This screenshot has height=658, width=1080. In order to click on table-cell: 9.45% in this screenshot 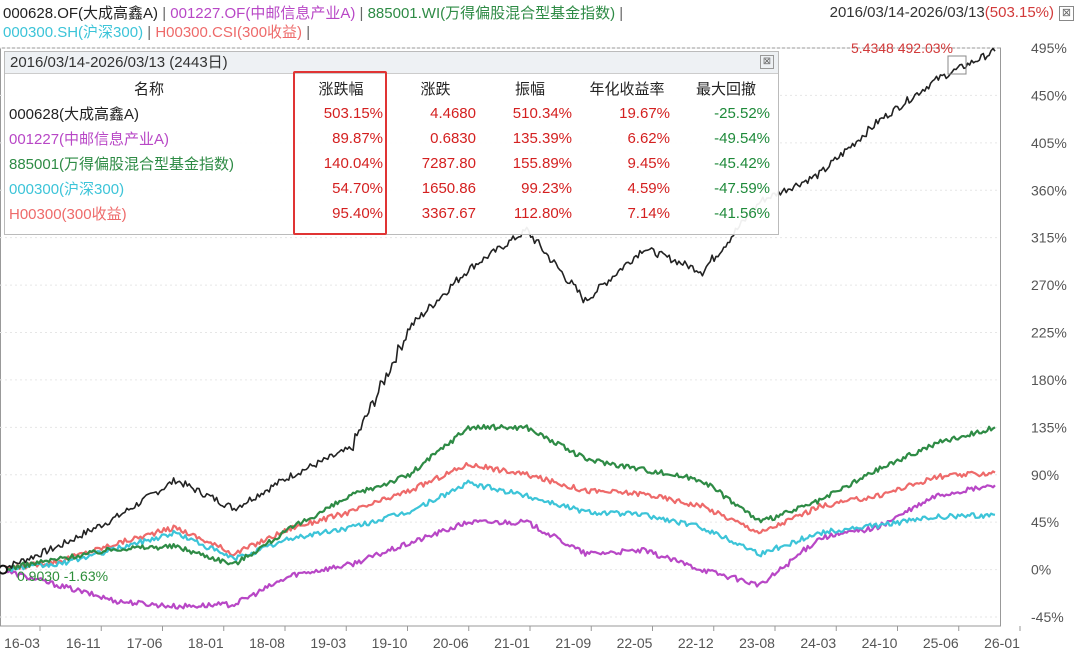, I will do `click(648, 163)`.